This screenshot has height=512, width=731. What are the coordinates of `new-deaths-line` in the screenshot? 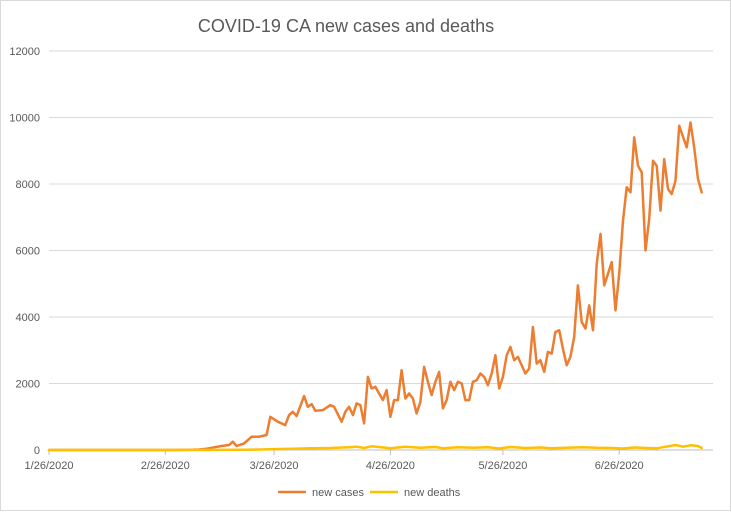 It's located at (375, 447).